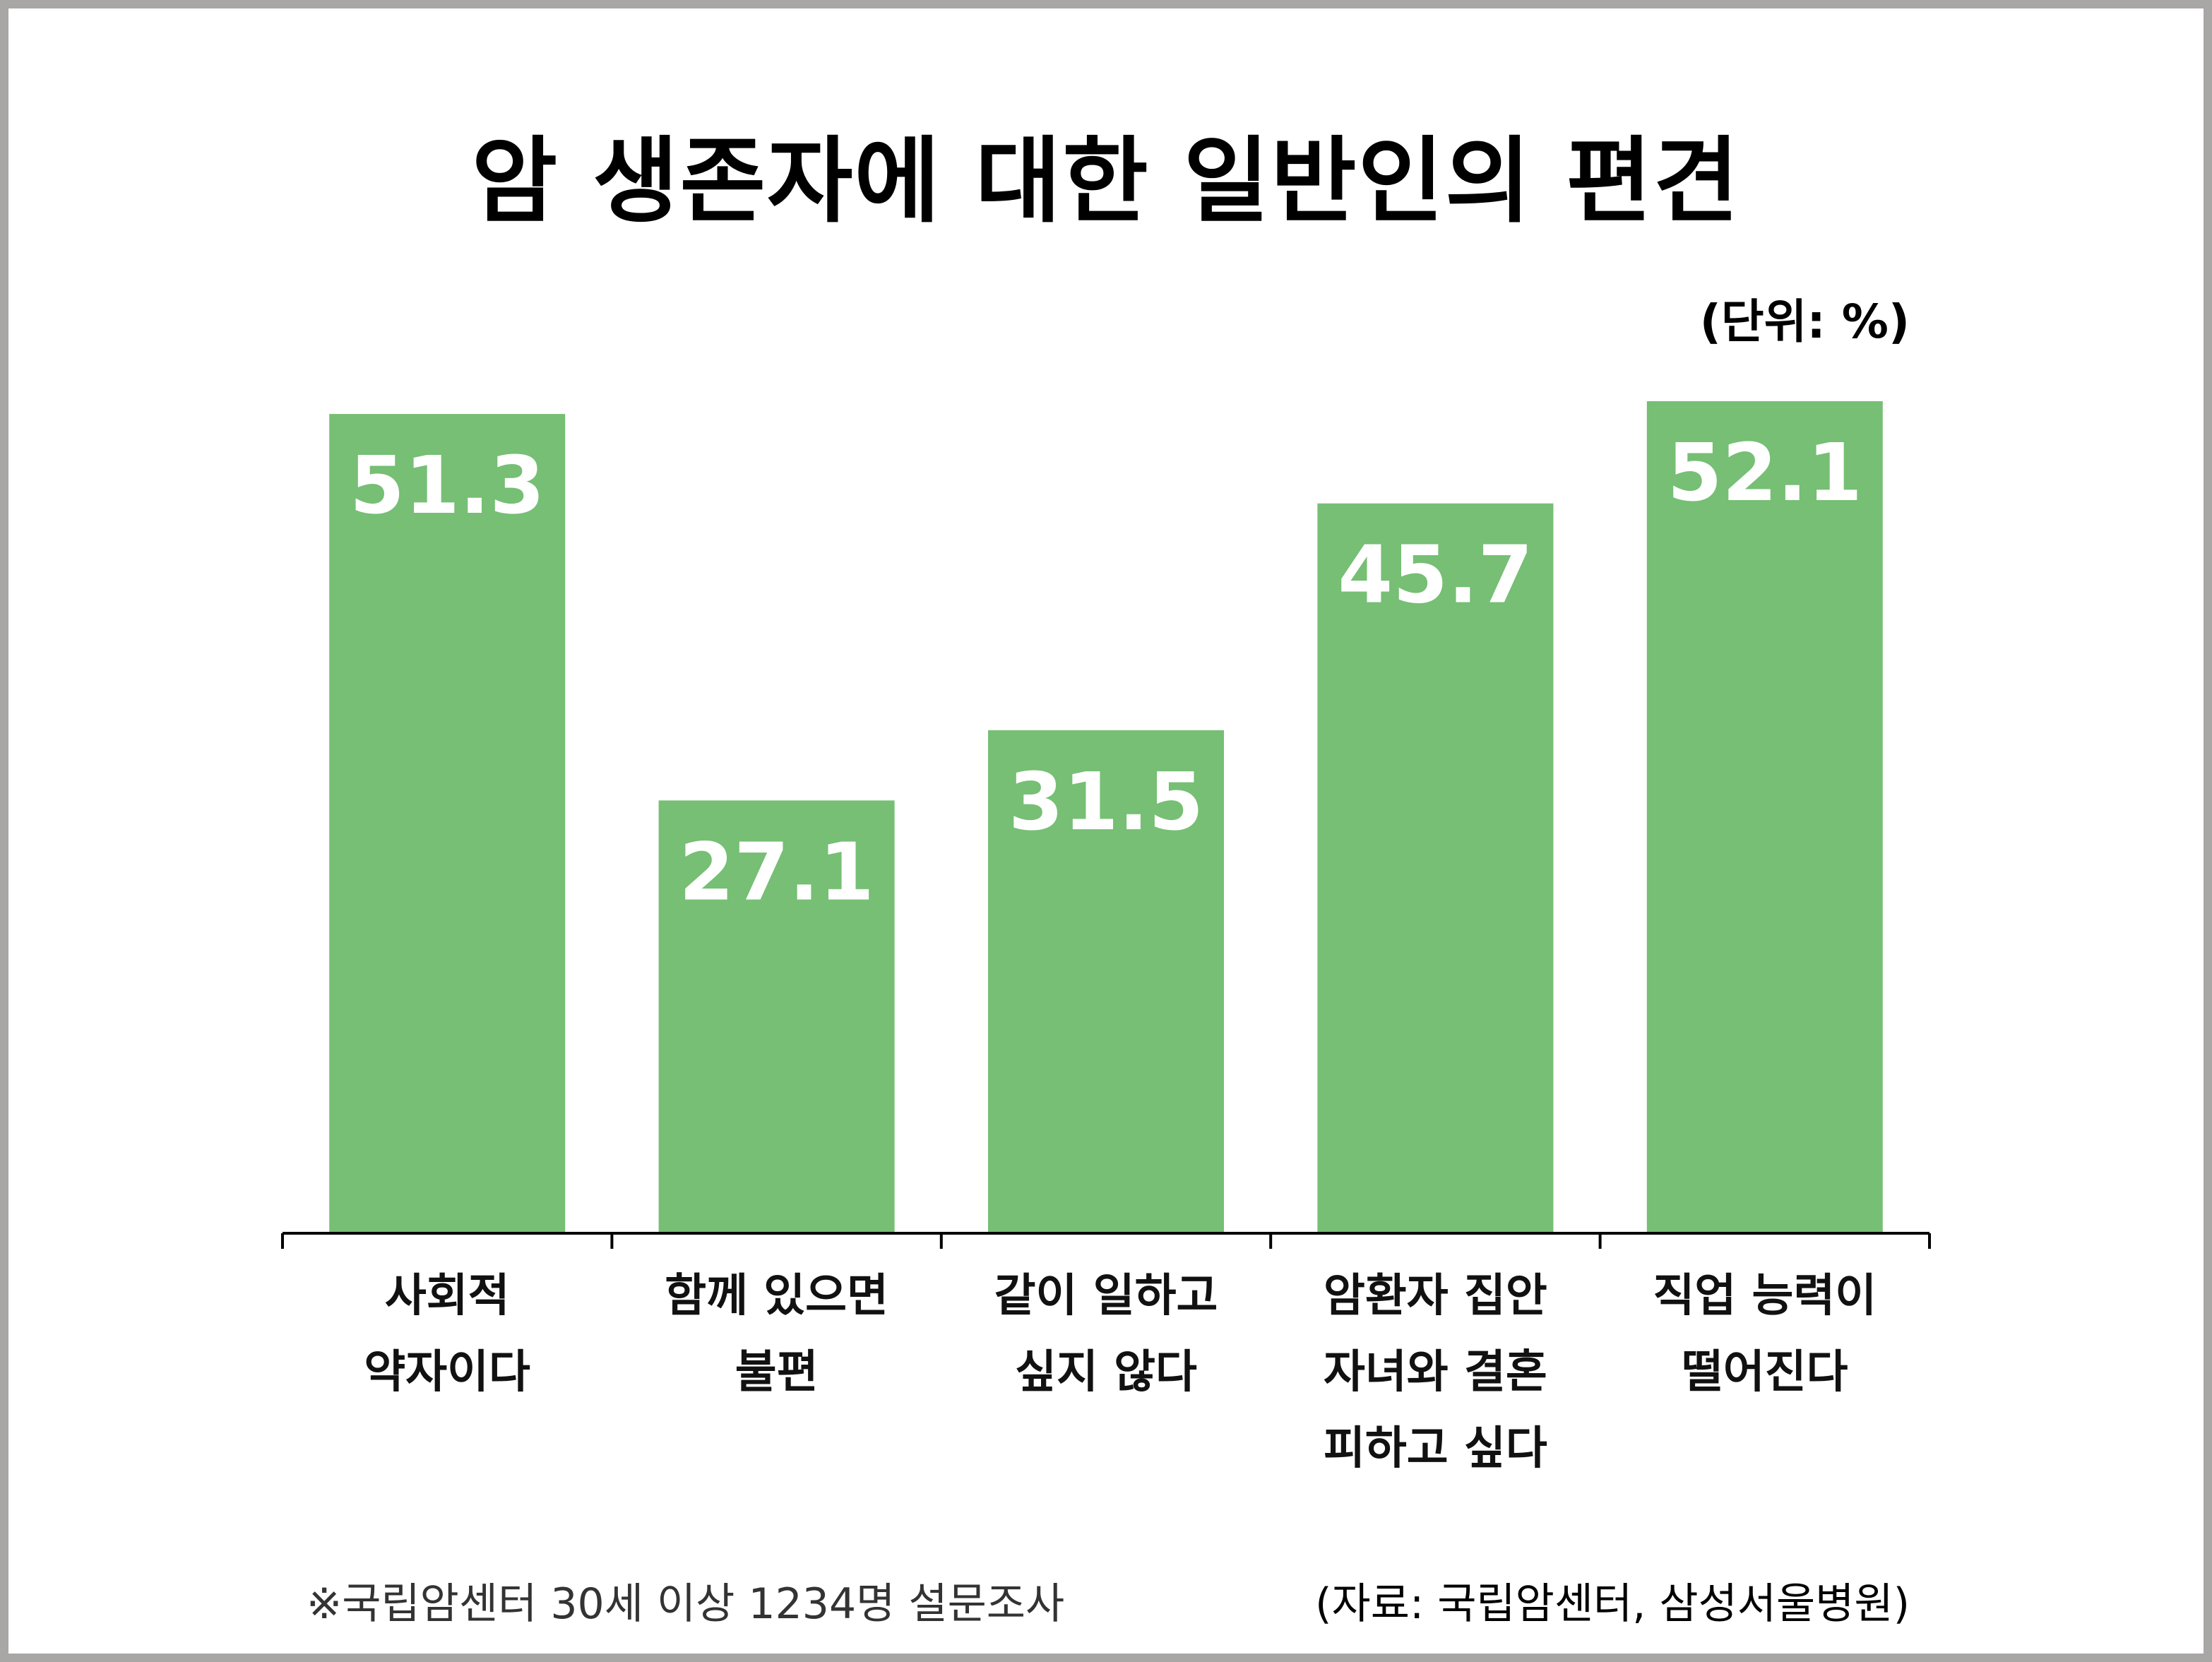 The image size is (2212, 1662). What do you see at coordinates (686, 1604) in the screenshot?
I see `footnote: ※국립암센터 30세 이상 1234명 설문조사` at bounding box center [686, 1604].